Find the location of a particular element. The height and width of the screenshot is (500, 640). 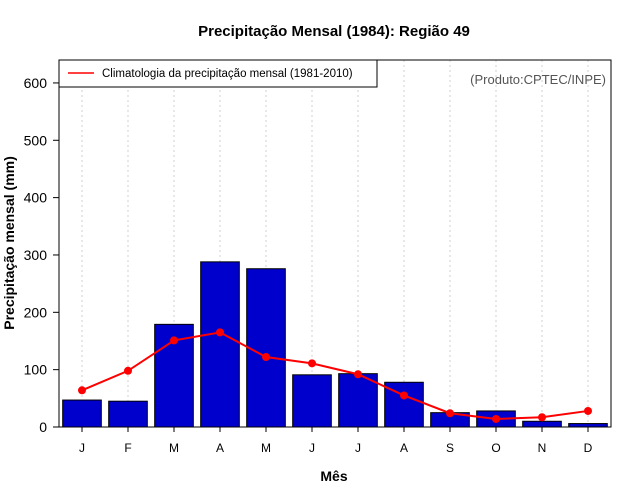

x-tick-label-11: N is located at coordinates (542, 448).